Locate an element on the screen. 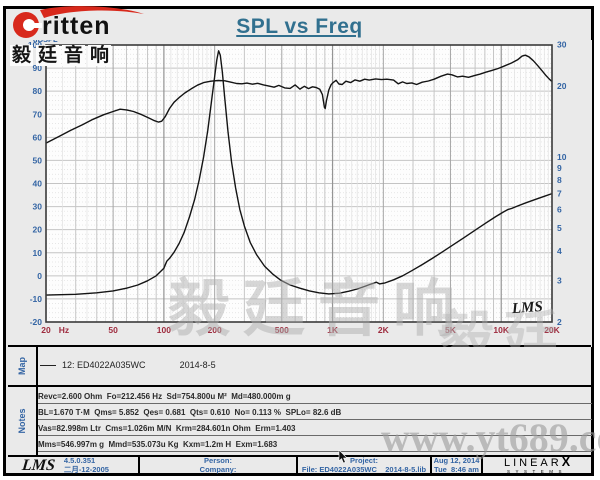 This screenshot has height=480, width=600. logo-wordmark: ritten is located at coordinates (76, 26).